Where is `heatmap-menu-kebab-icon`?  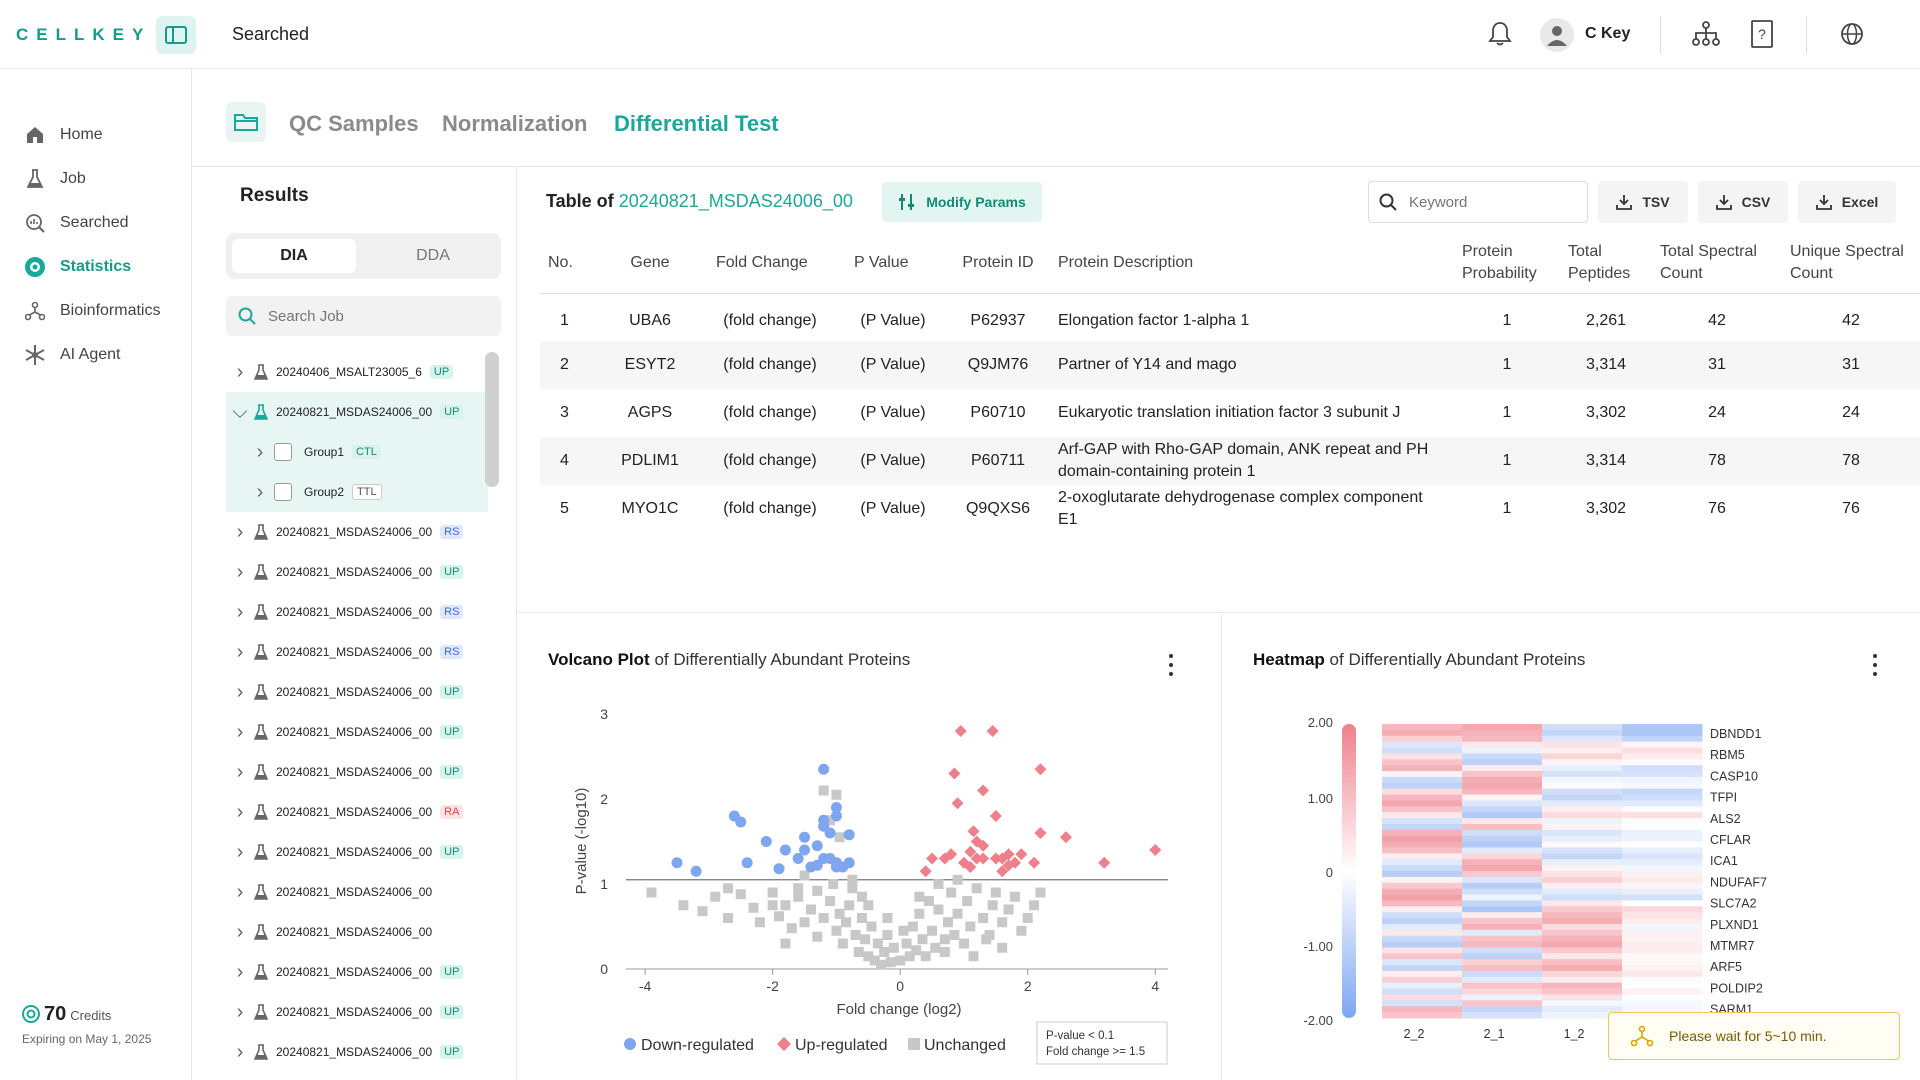
heatmap-menu-kebab-icon is located at coordinates (1875, 665).